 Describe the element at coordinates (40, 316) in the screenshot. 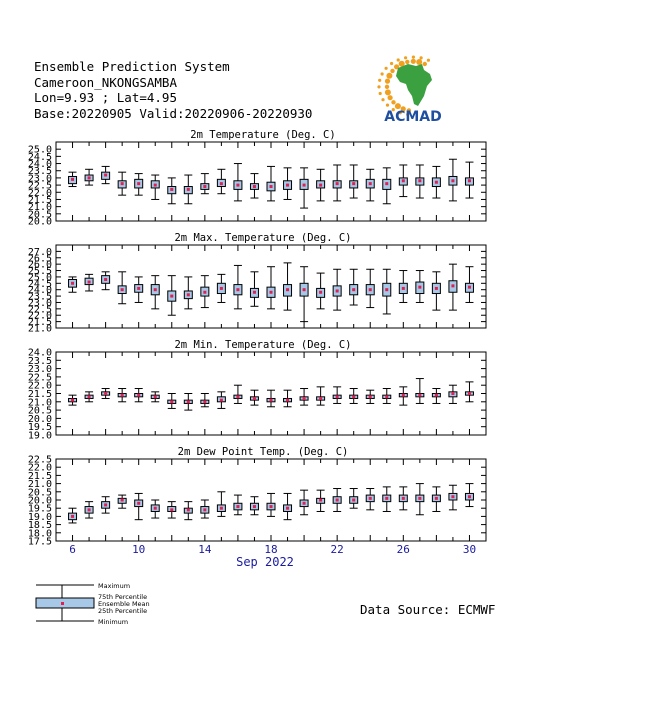

I see `y-tick-label: 22.0` at that location.